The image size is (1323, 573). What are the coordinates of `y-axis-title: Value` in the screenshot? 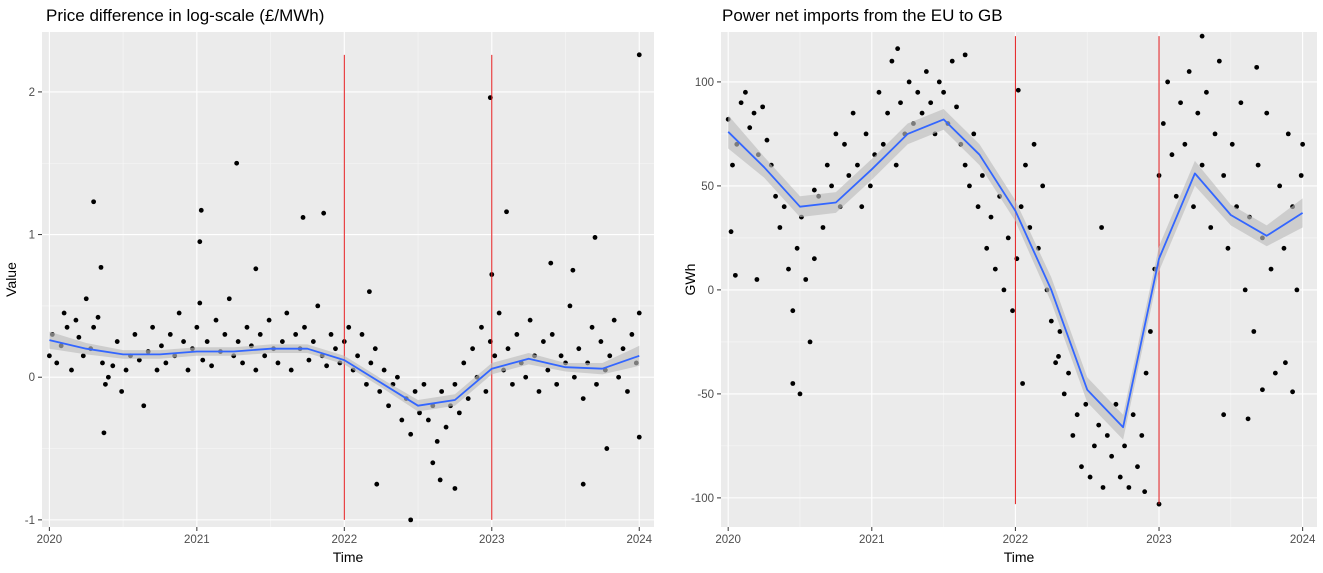 It's located at (11, 279).